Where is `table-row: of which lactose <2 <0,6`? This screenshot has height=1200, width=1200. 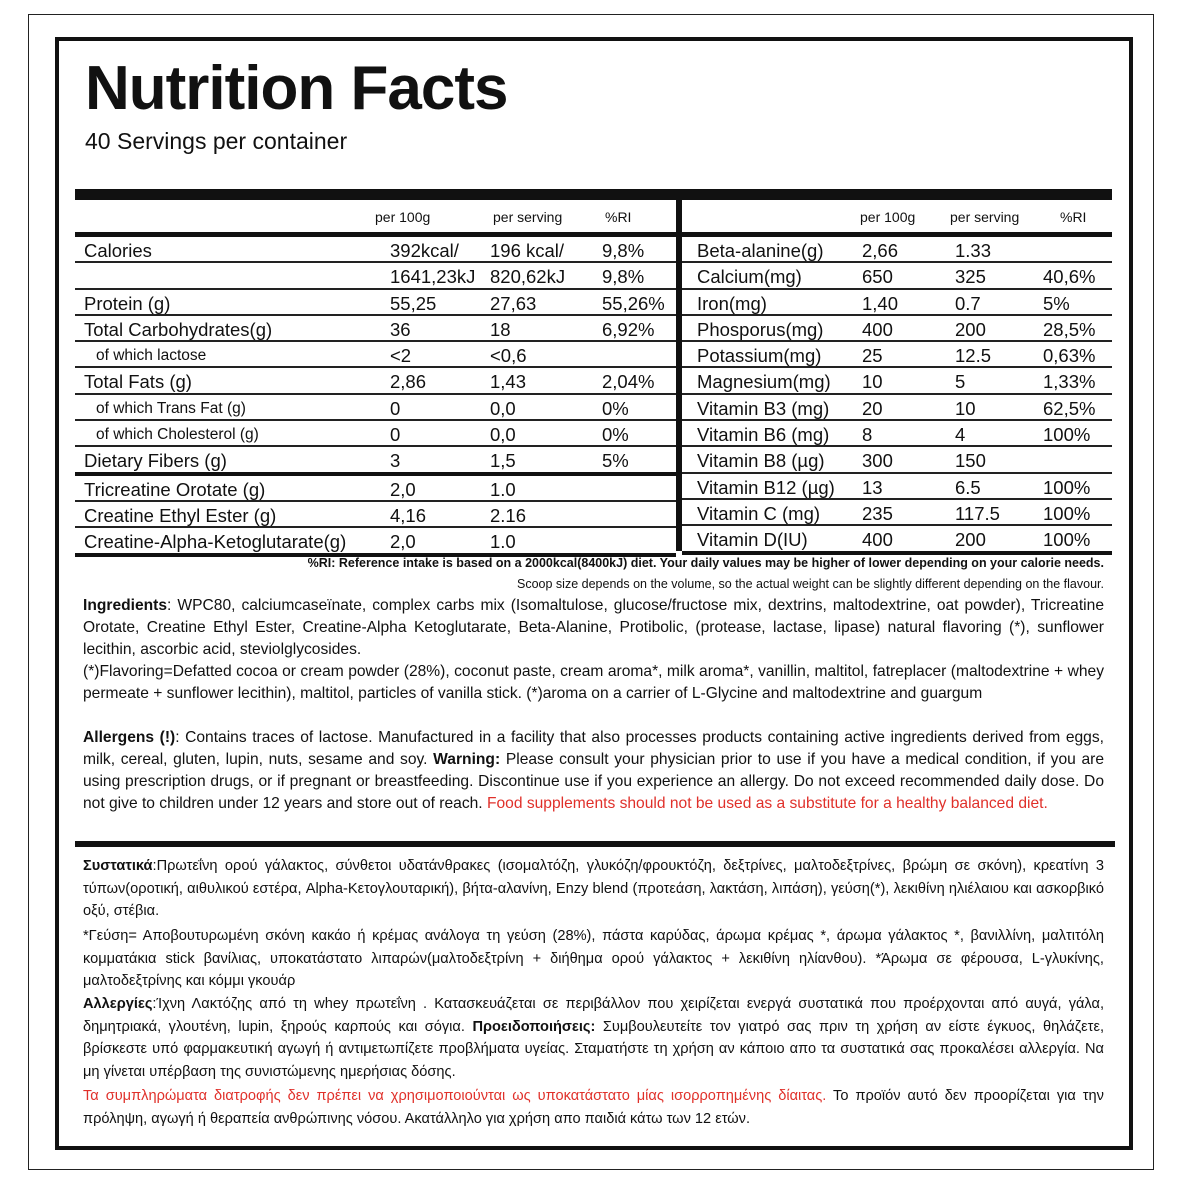
table-row: of which lactose <2 <0,6 is located at coordinates (375, 355).